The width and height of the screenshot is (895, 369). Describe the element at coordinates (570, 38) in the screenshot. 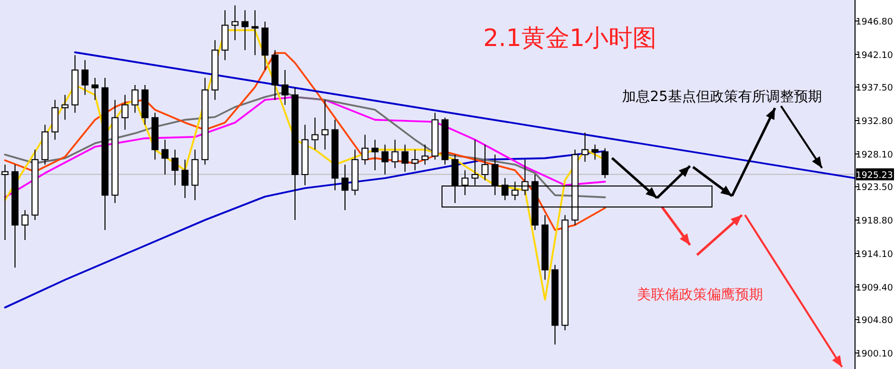

I see `text: 2.1黄金1小时图` at that location.